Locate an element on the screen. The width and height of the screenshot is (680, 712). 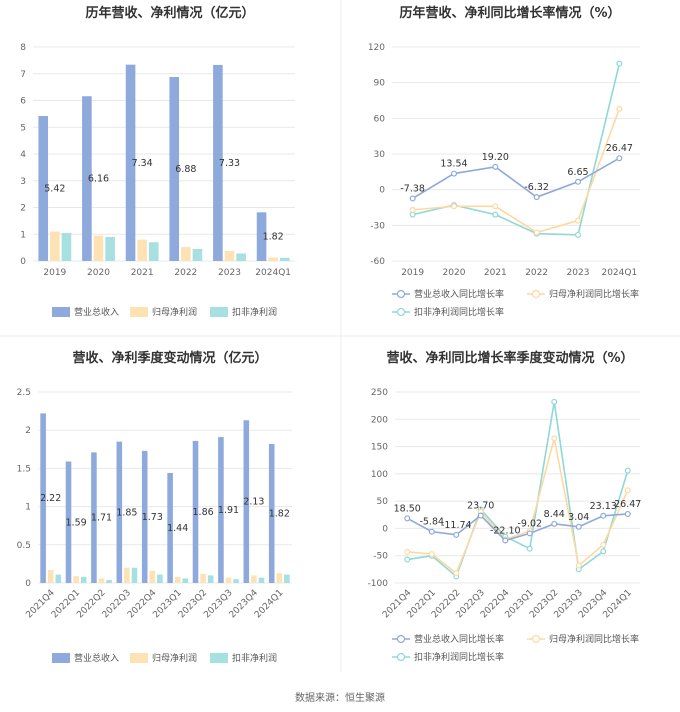
data-label: 5.42 is located at coordinates (54, 189).